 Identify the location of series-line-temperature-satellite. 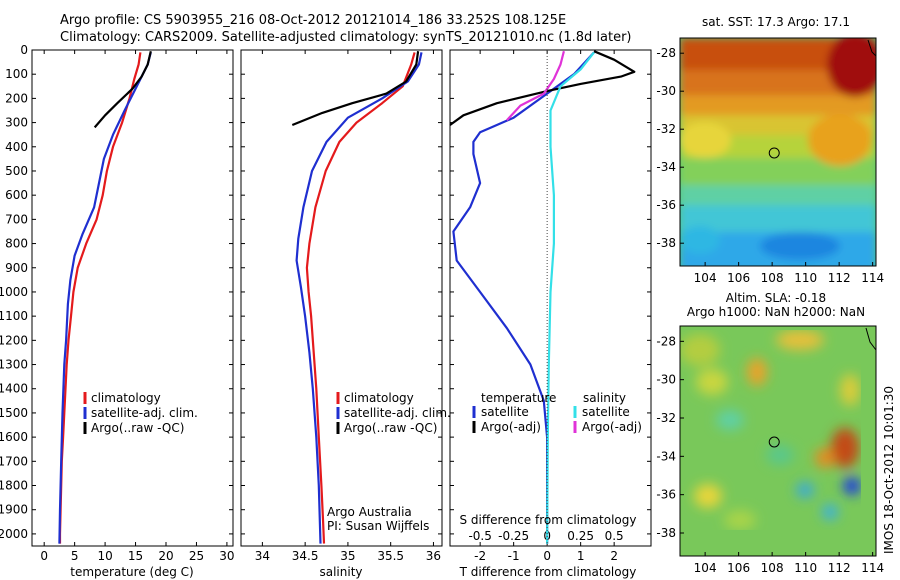
(523, 297).